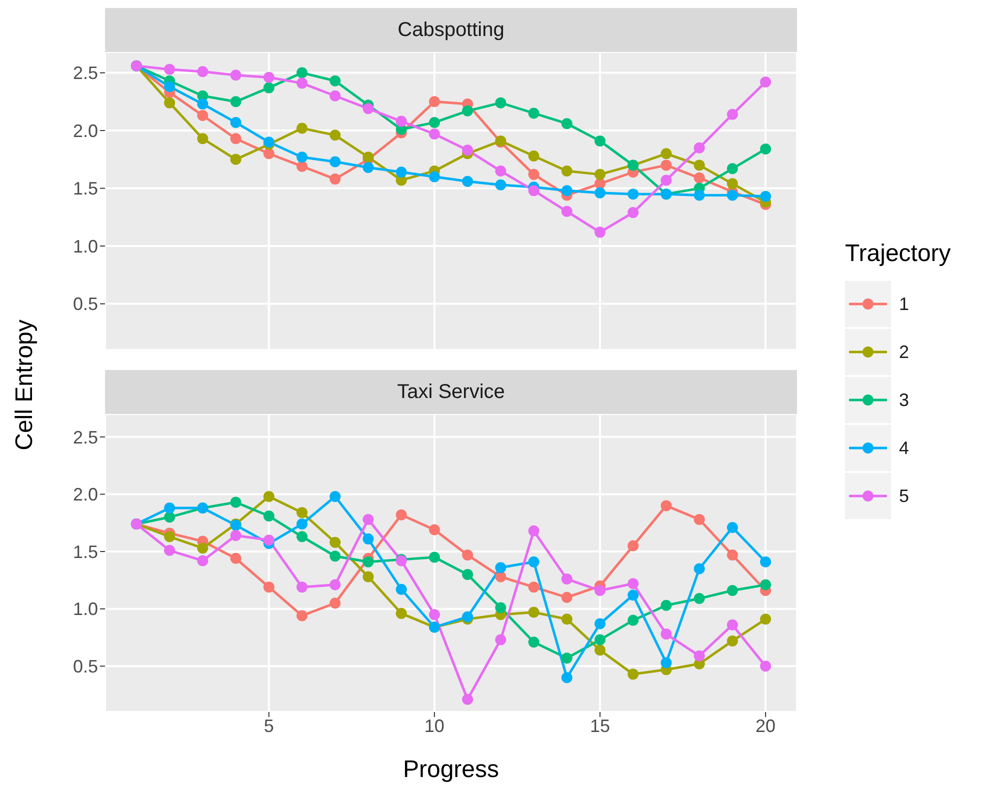 Image resolution: width=992 pixels, height=794 pixels. Describe the element at coordinates (85, 246) in the screenshot. I see `y-tick-label: 1.0` at that location.